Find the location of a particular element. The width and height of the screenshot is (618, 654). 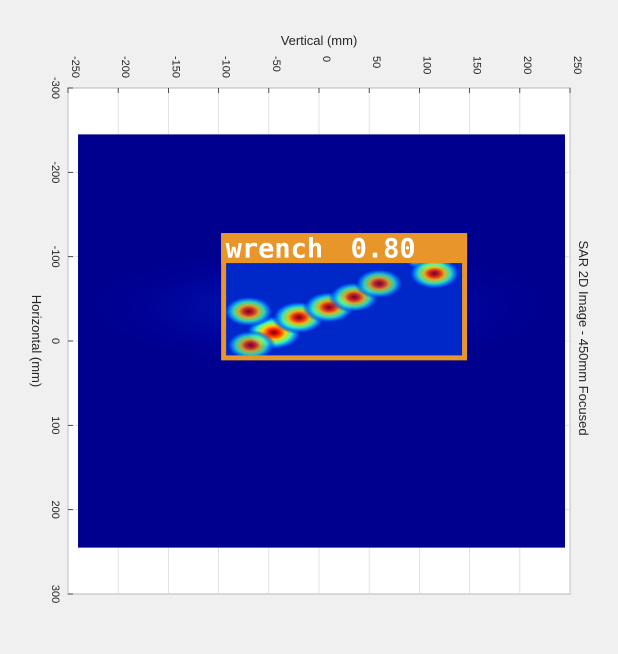

x-tick-label: 200 is located at coordinates (527, 65).